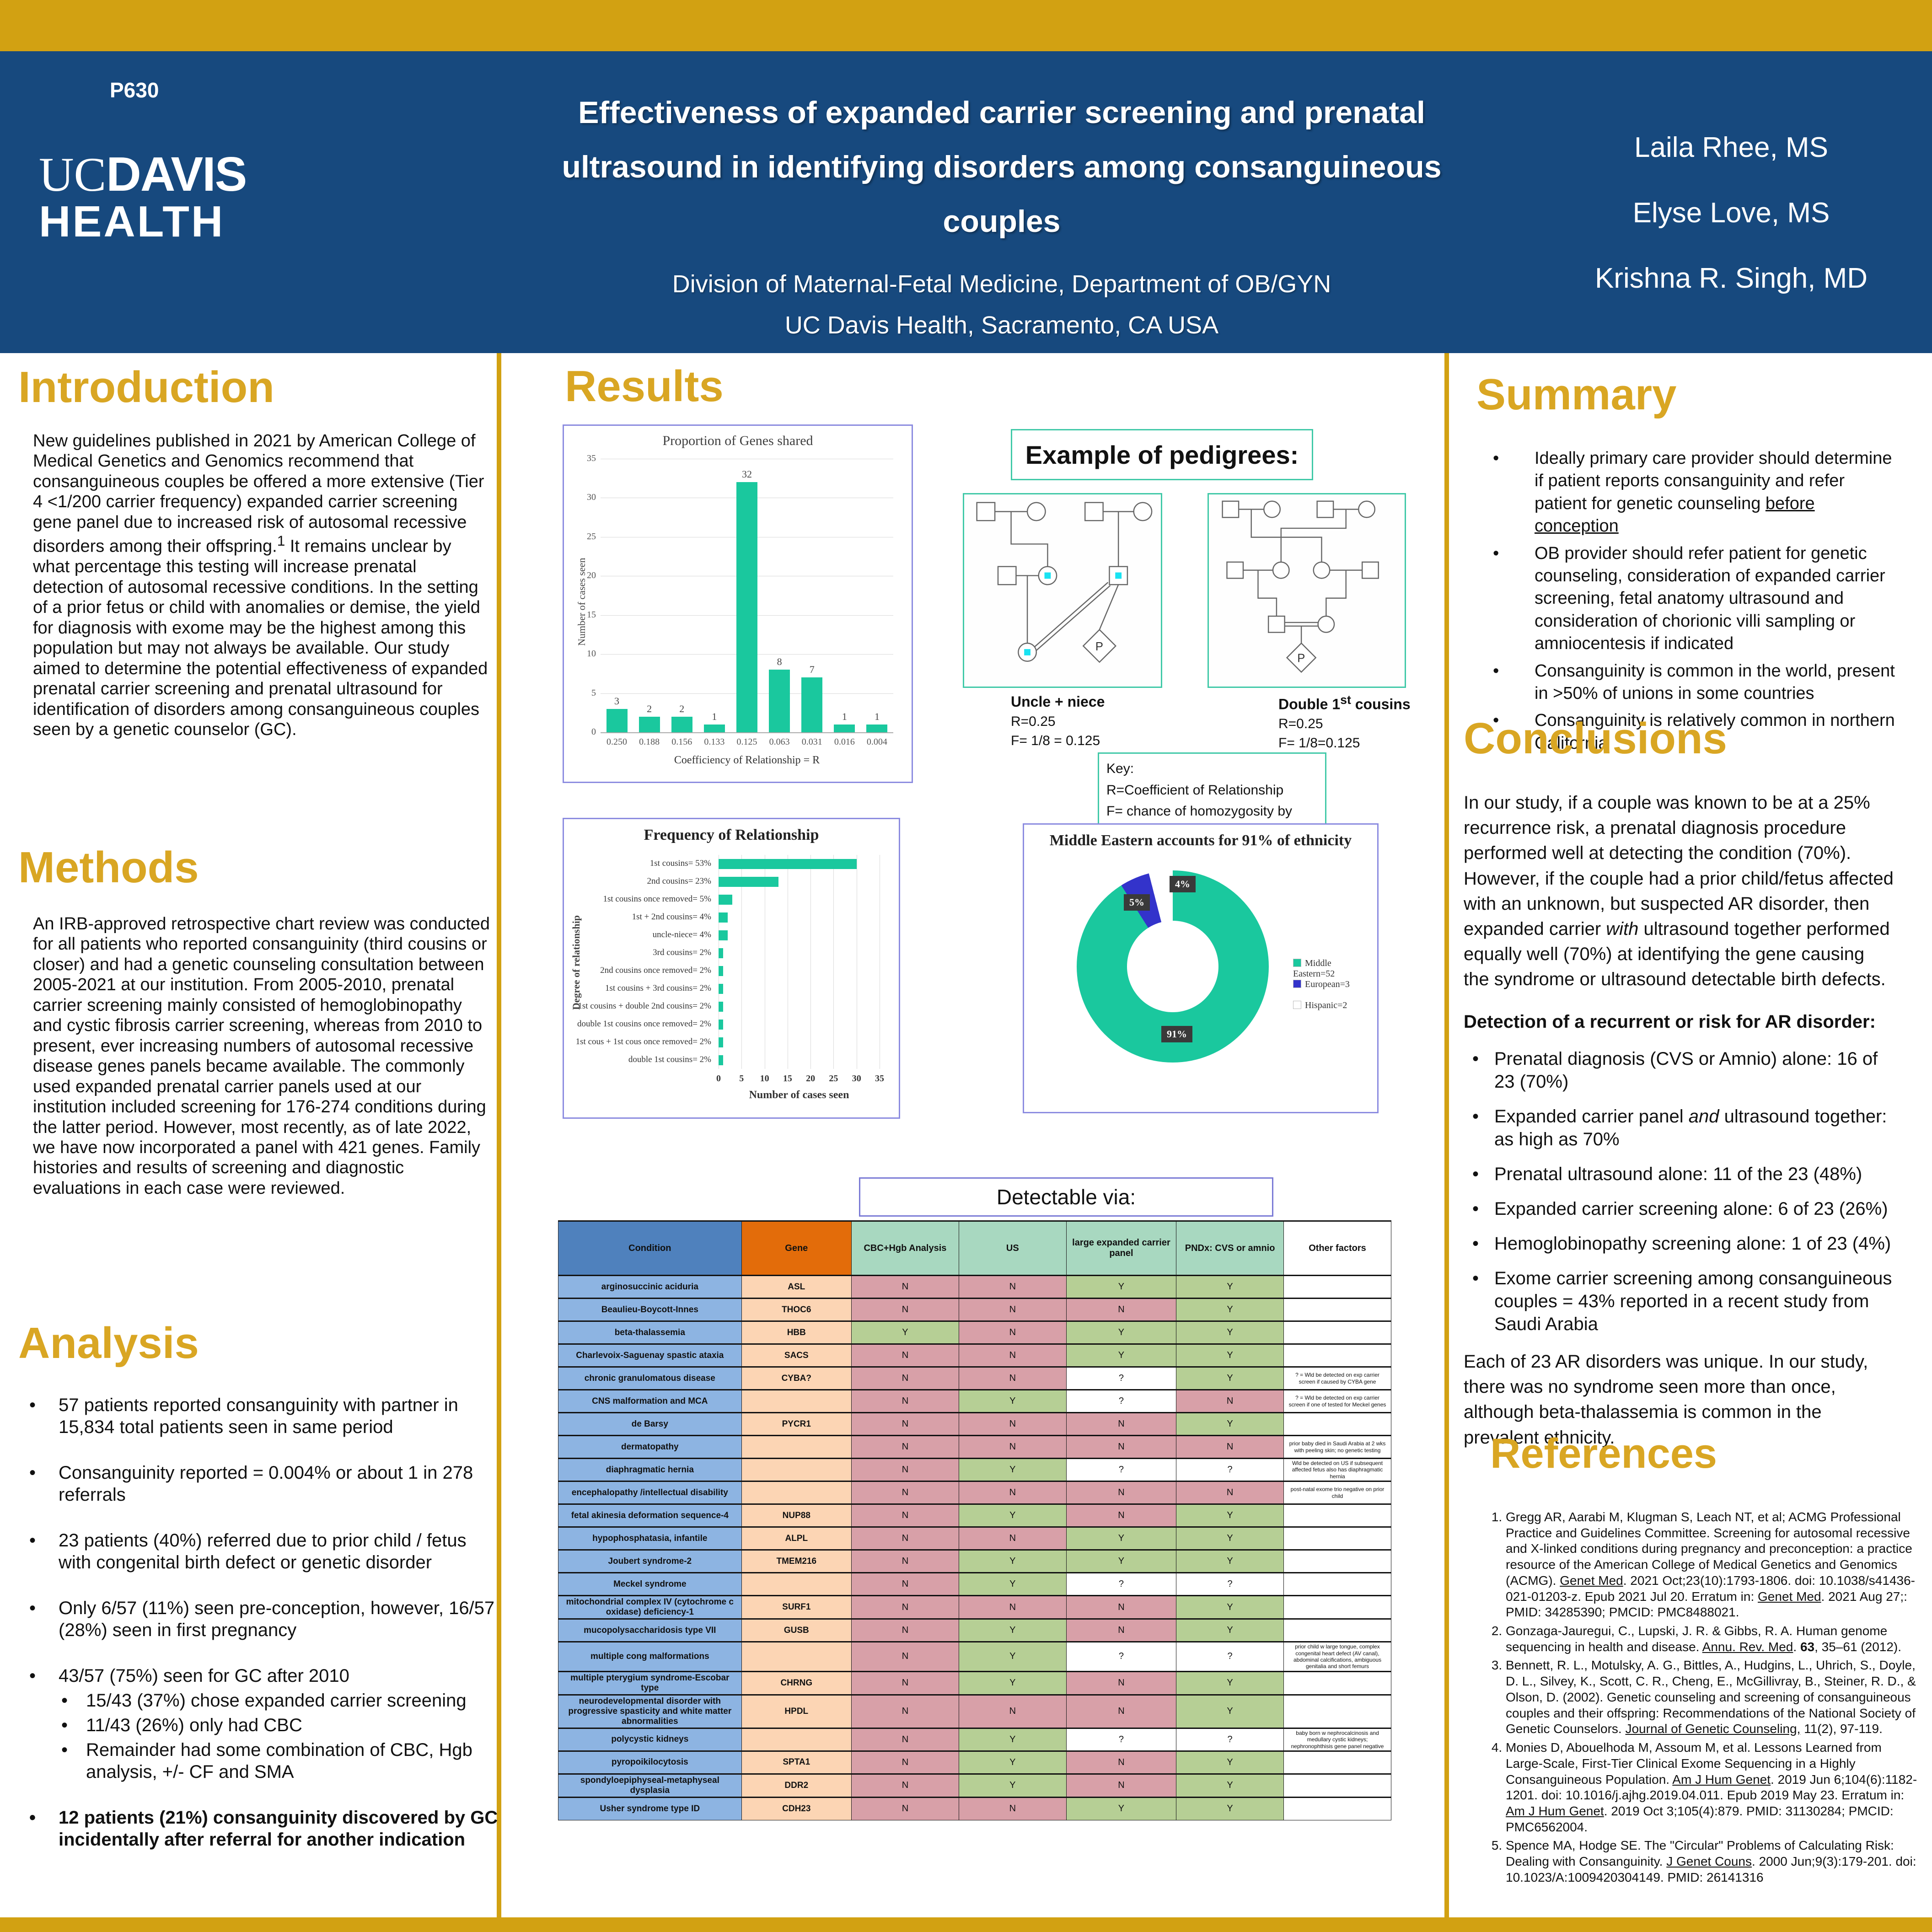 This screenshot has width=1932, height=1932. I want to click on analysis-heading: Analysis, so click(109, 1344).